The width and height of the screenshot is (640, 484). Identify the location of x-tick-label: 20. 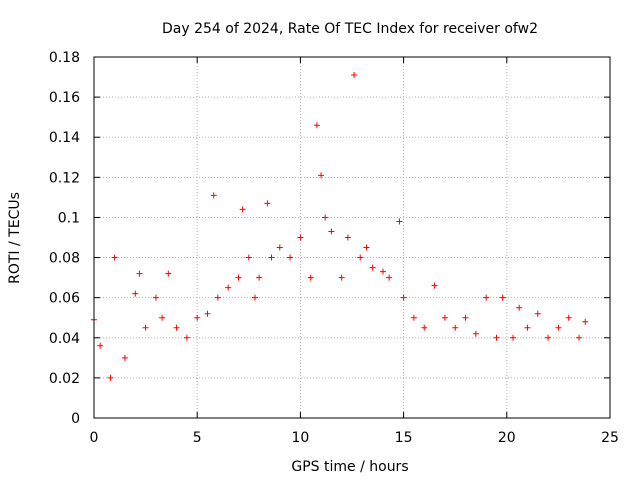
(507, 438).